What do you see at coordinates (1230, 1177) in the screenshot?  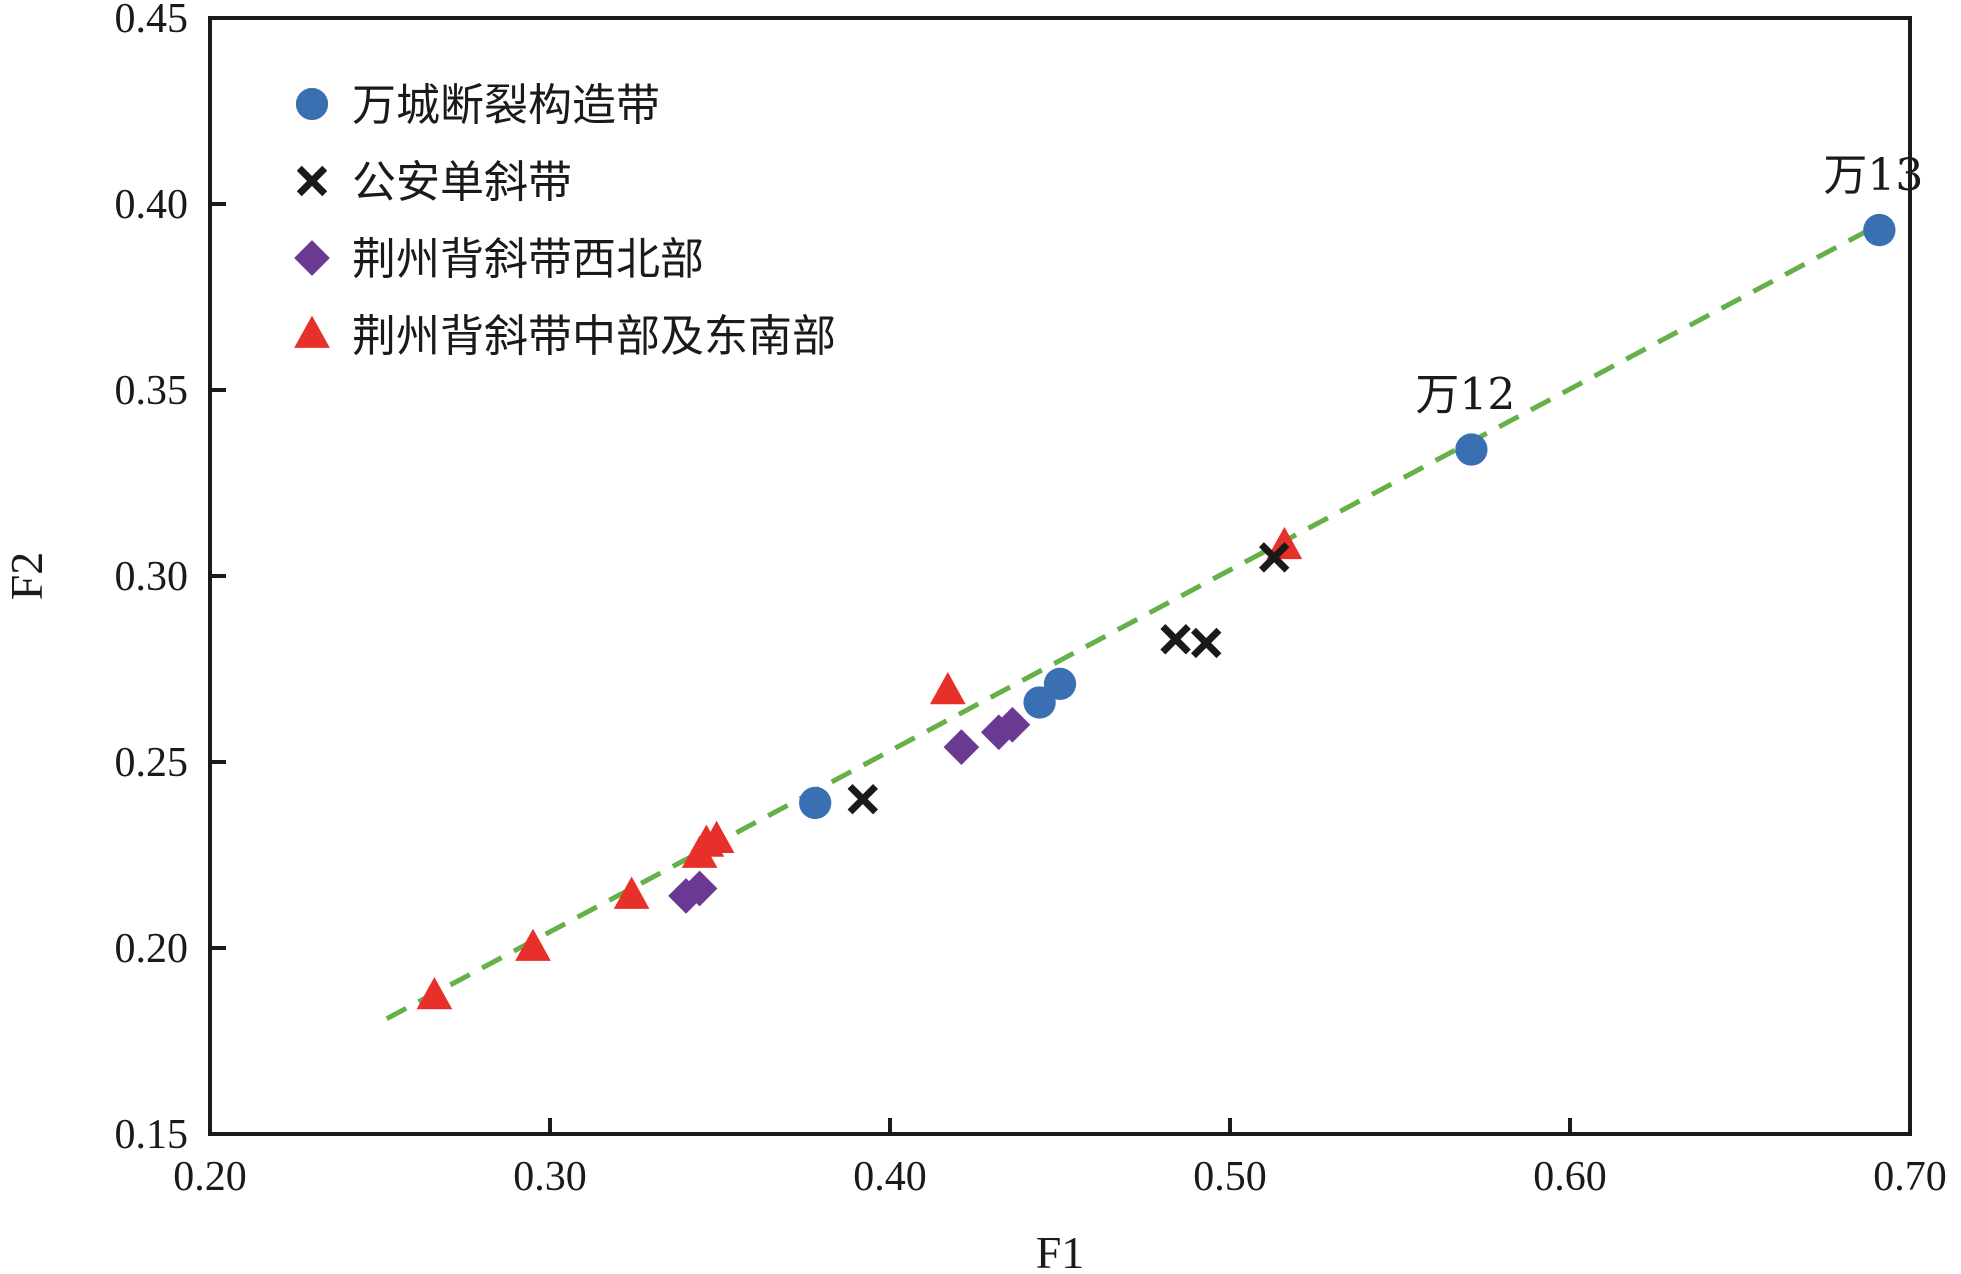 I see `x-tick-label: 0.50` at bounding box center [1230, 1177].